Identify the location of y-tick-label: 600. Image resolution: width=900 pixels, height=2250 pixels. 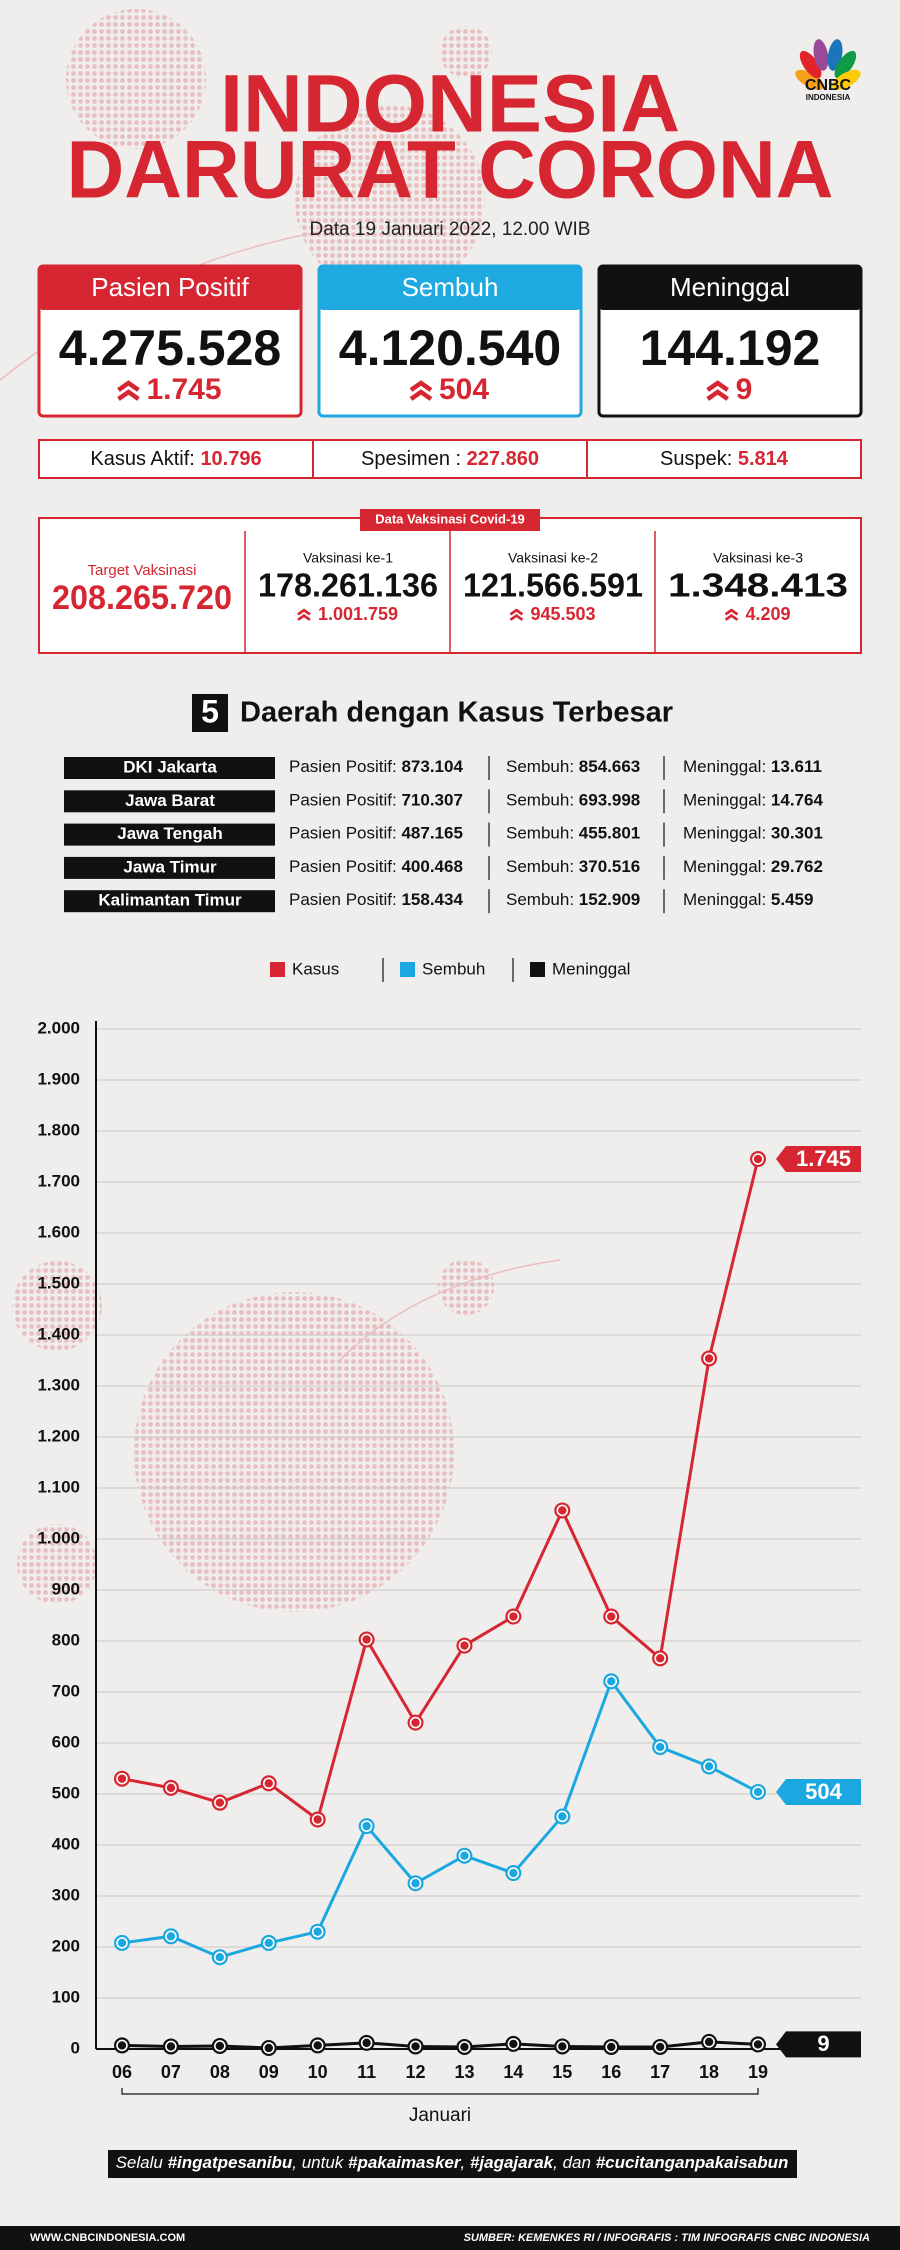
(66, 1741).